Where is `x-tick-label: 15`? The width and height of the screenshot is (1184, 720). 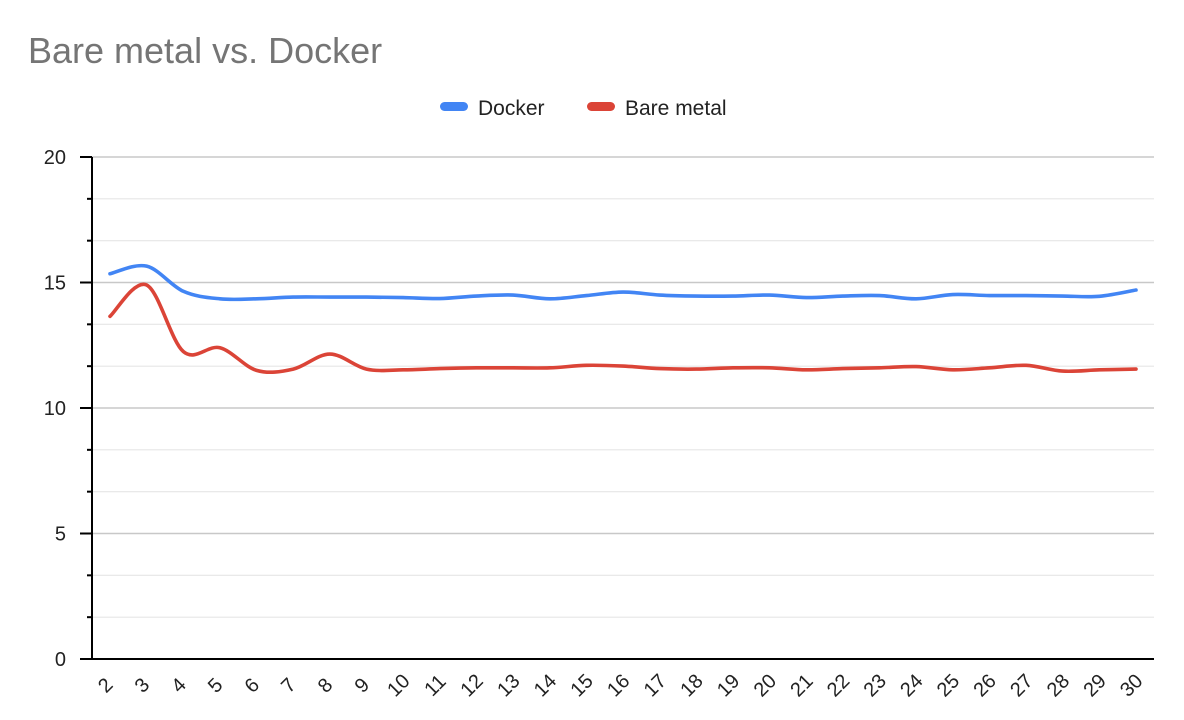
x-tick-label: 15 is located at coordinates (581, 685).